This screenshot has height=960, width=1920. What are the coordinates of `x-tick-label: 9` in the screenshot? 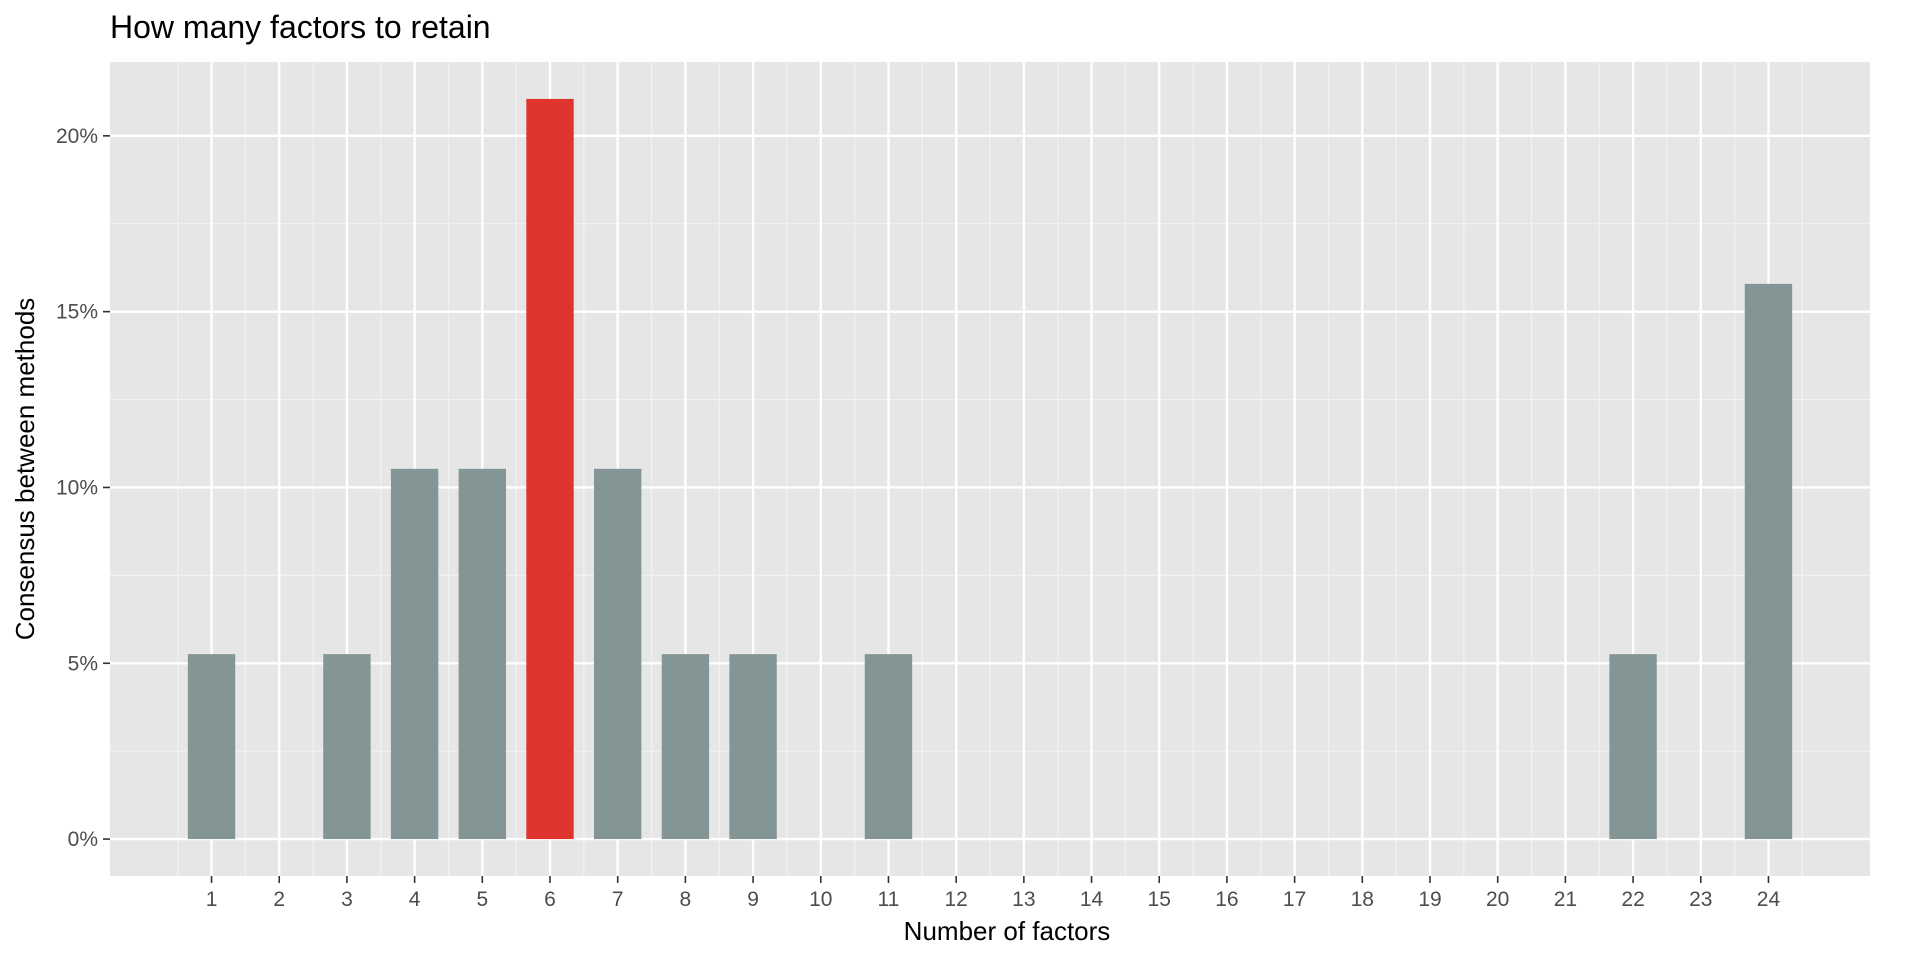 It's located at (753, 899).